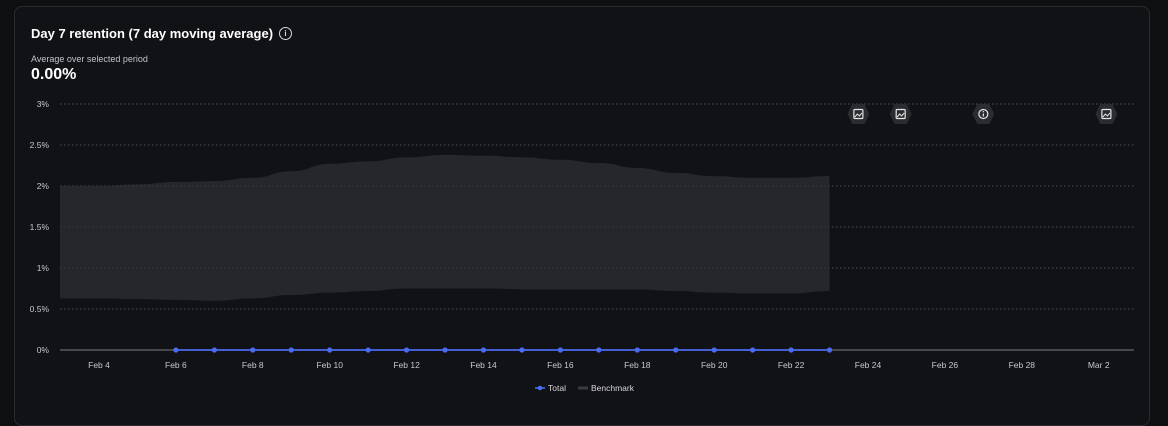  I want to click on x-tick-label: Feb 6, so click(176, 365).